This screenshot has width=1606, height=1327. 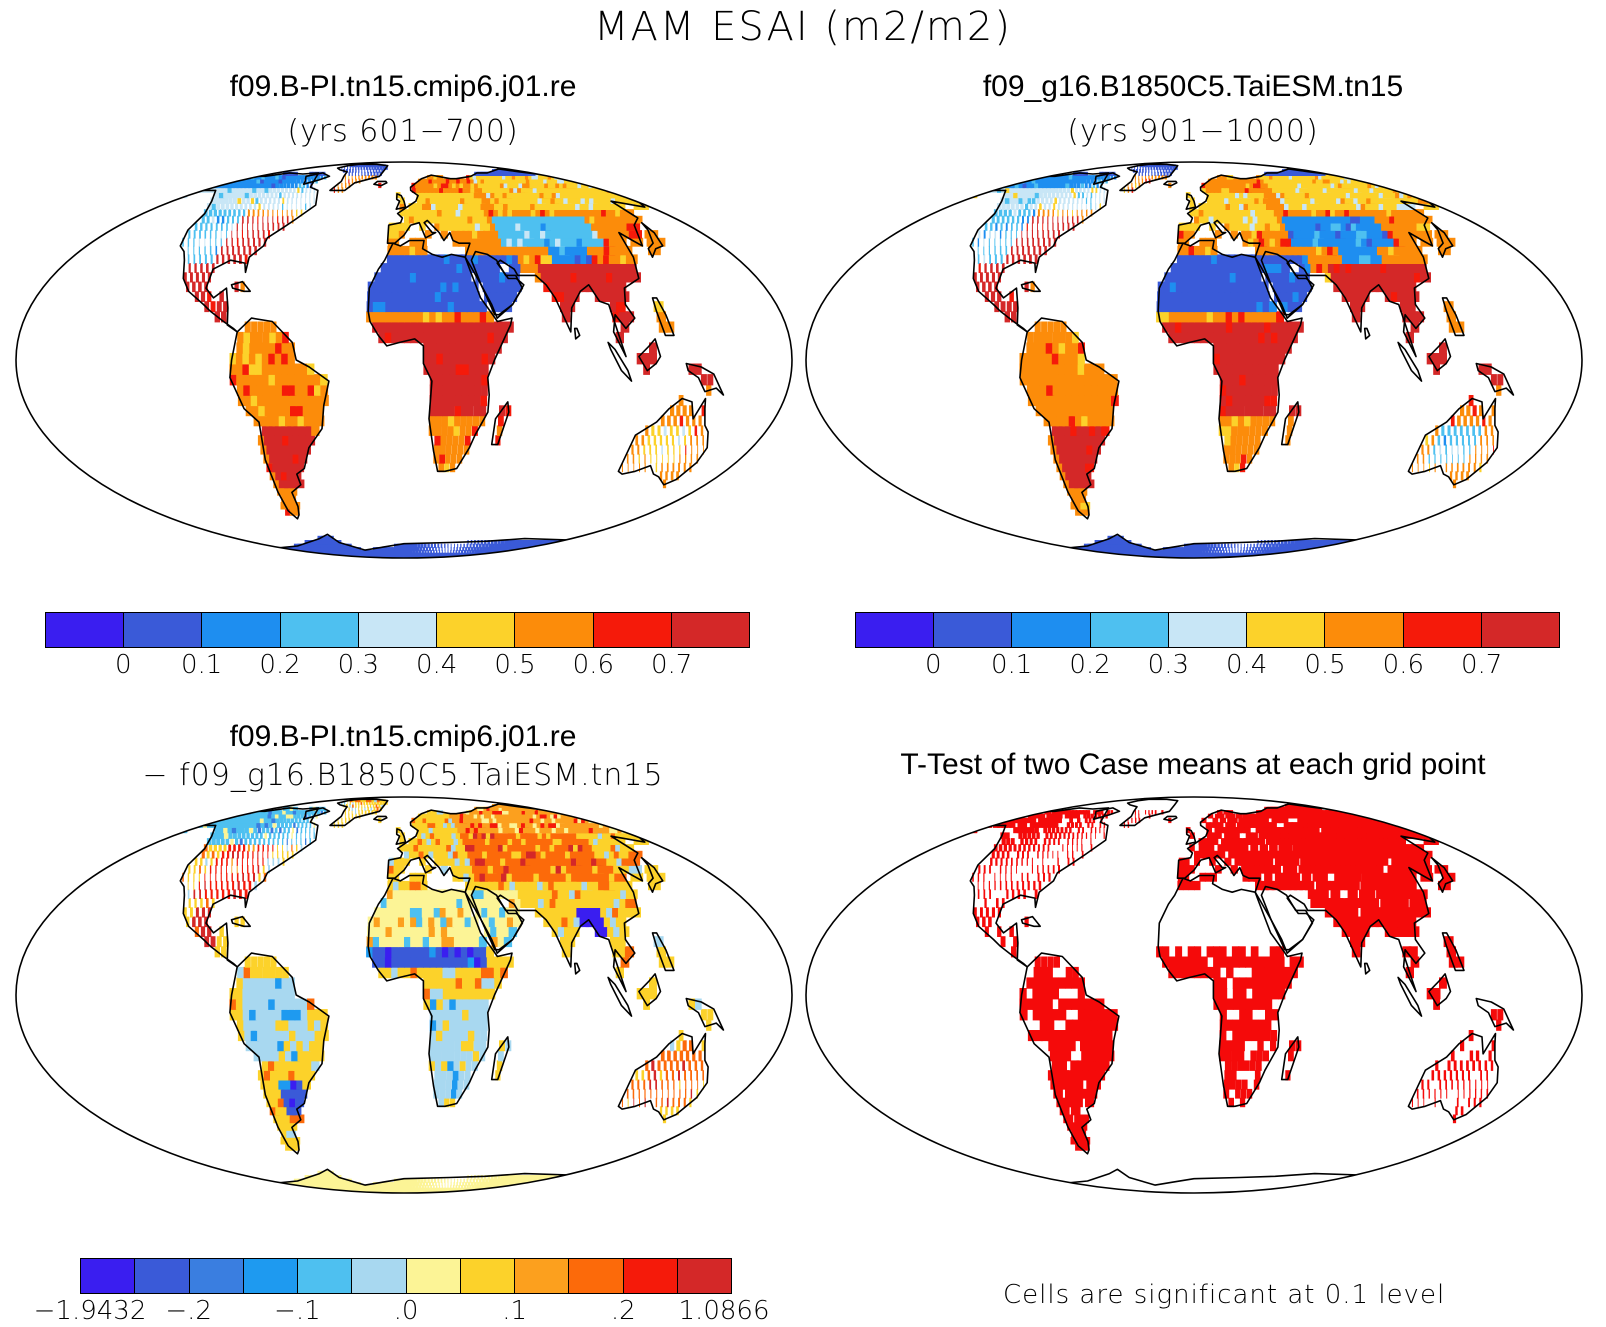 What do you see at coordinates (440, 356) in the screenshot?
I see `coastline-africa` at bounding box center [440, 356].